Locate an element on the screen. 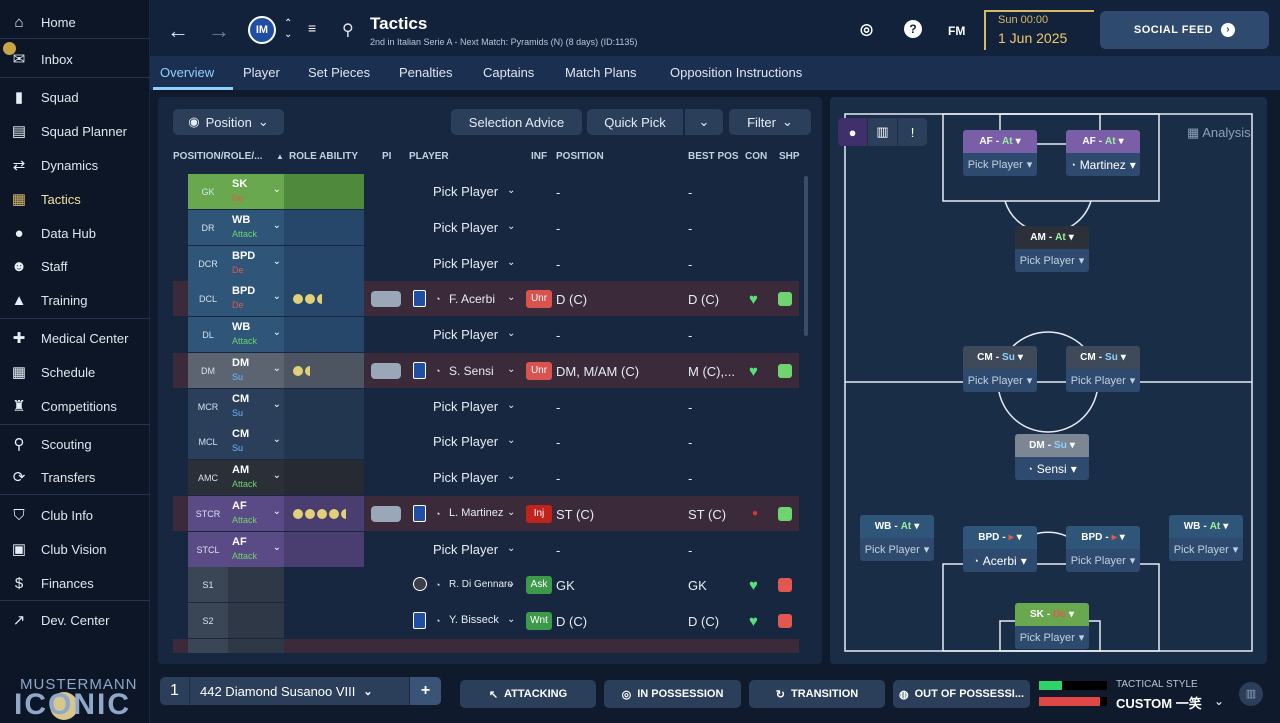  table-row-partial is located at coordinates (486, 646).